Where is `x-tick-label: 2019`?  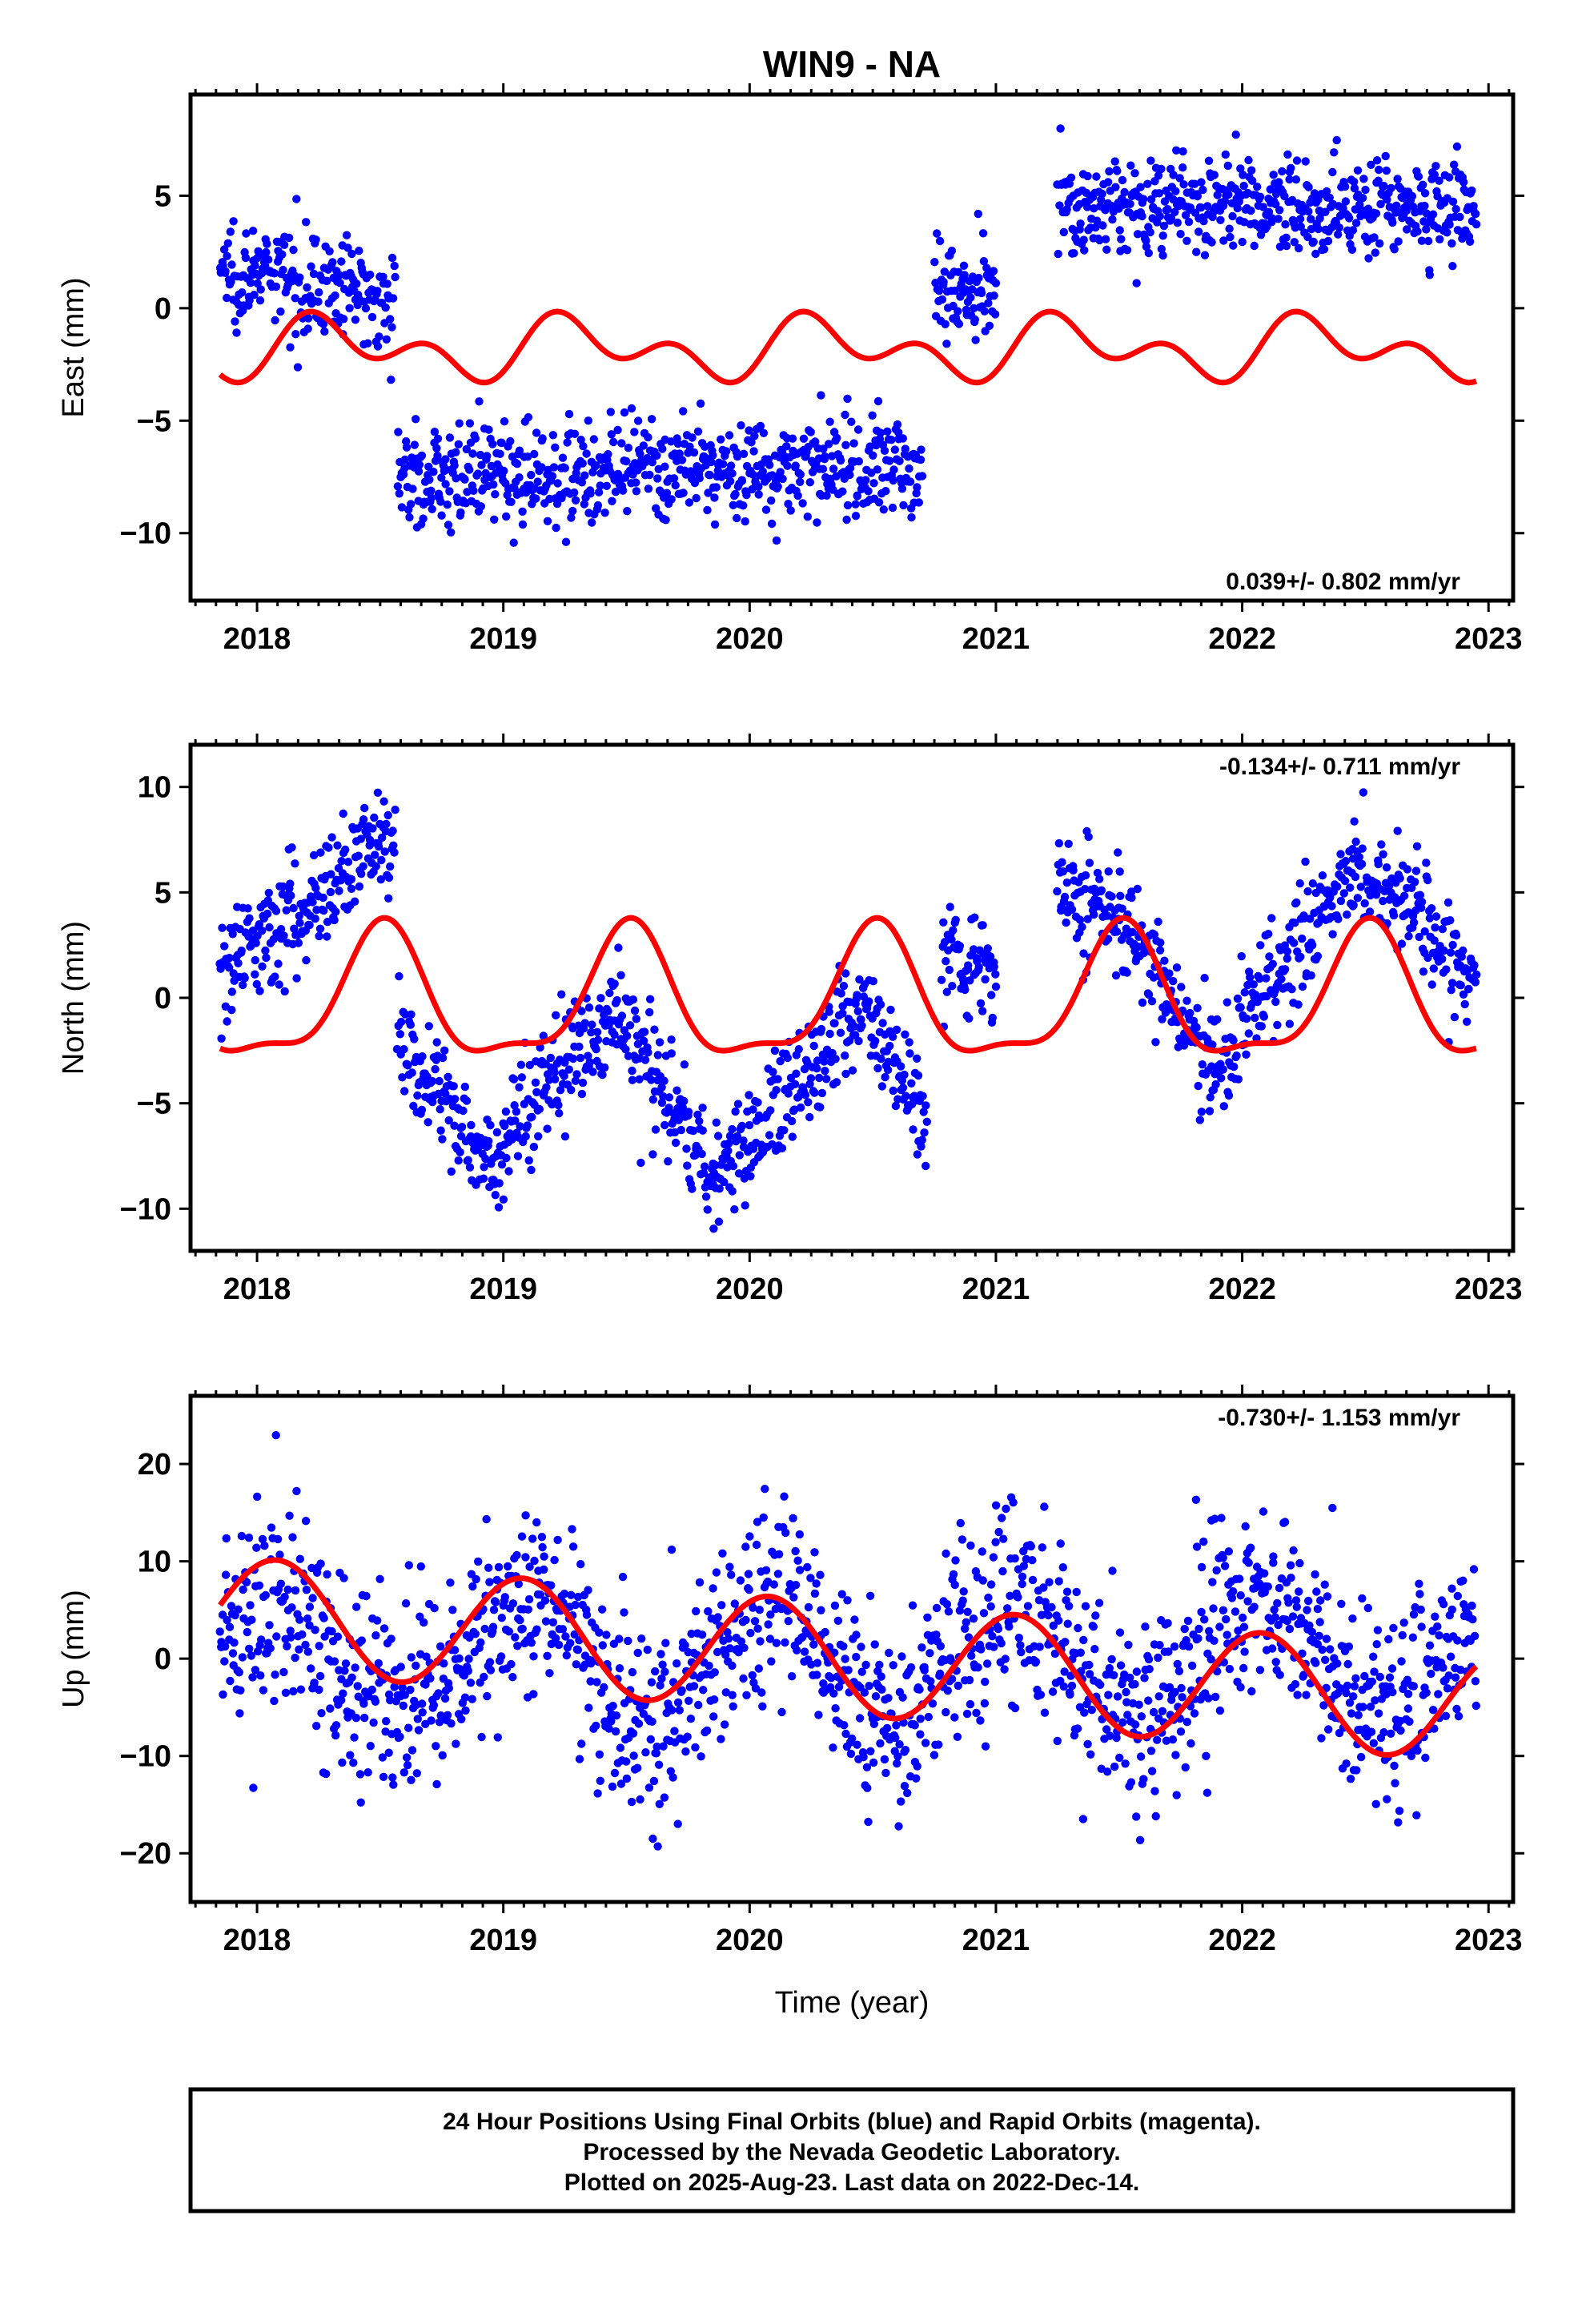 x-tick-label: 2019 is located at coordinates (503, 1289).